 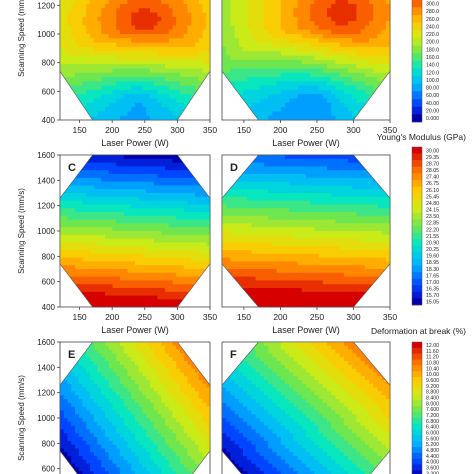 What do you see at coordinates (432, 369) in the screenshot?
I see `legend-label: 10.40` at bounding box center [432, 369].